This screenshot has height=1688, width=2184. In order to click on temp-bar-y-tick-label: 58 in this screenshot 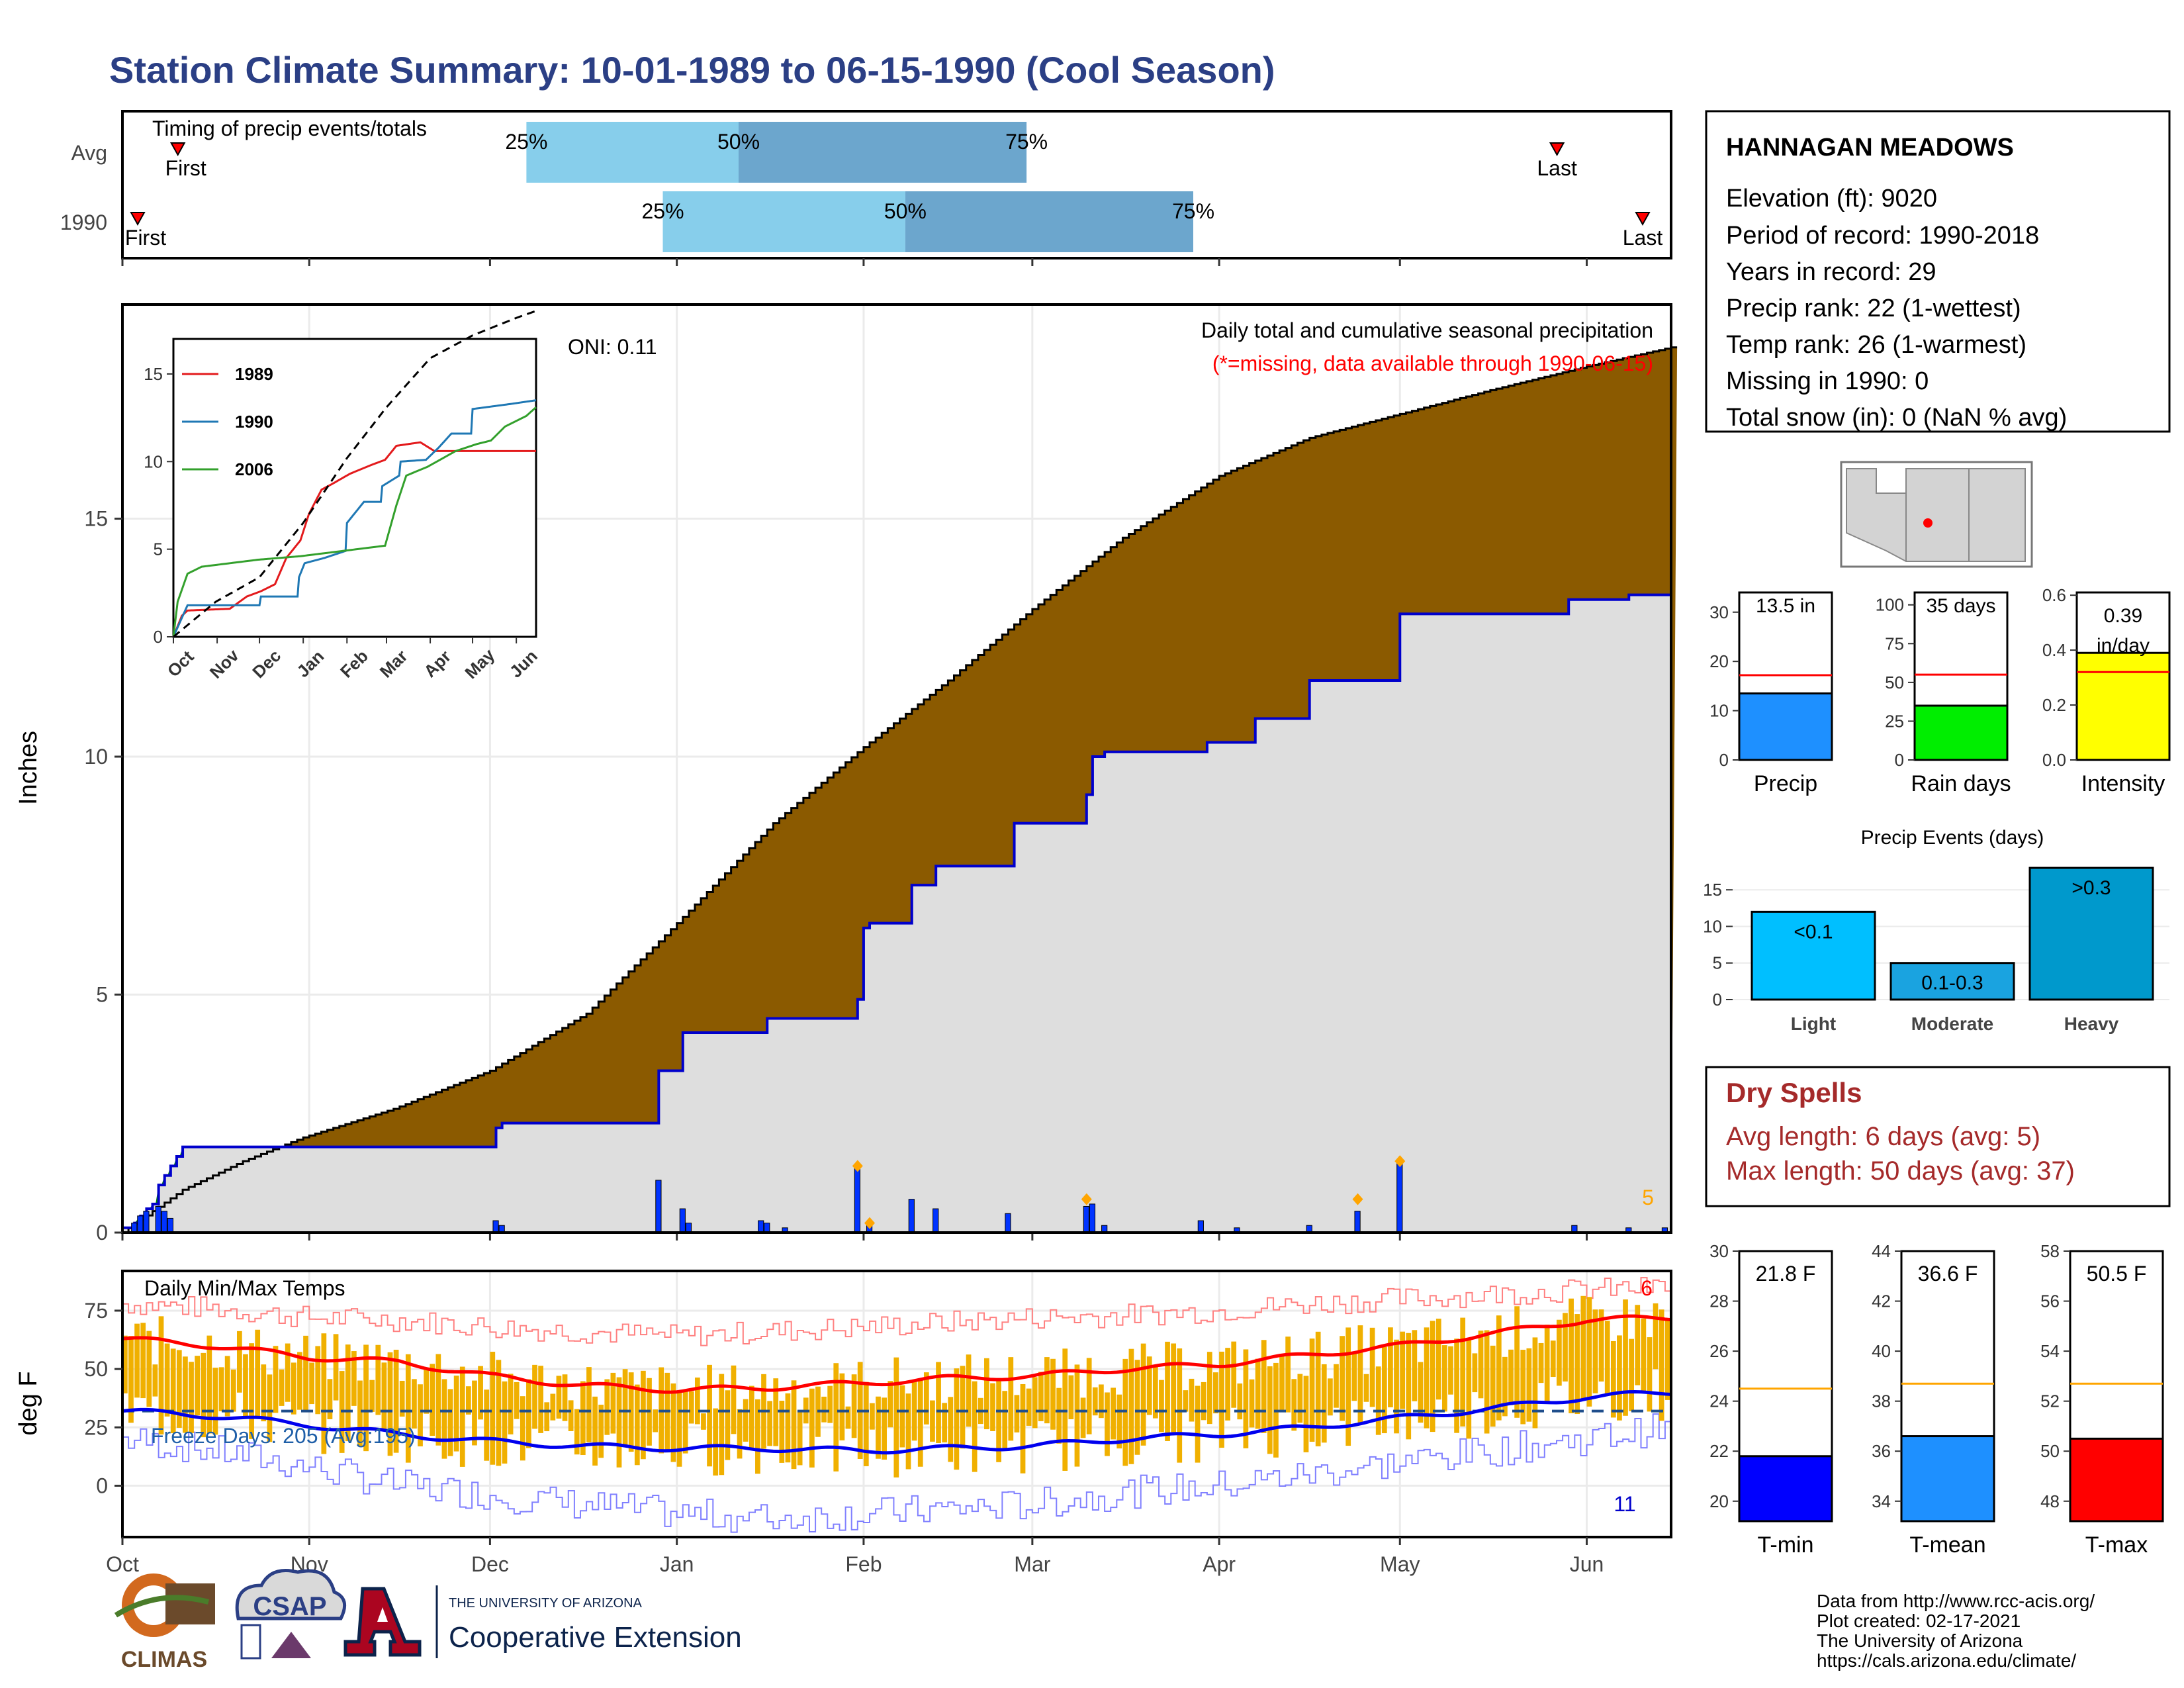, I will do `click(2050, 1251)`.